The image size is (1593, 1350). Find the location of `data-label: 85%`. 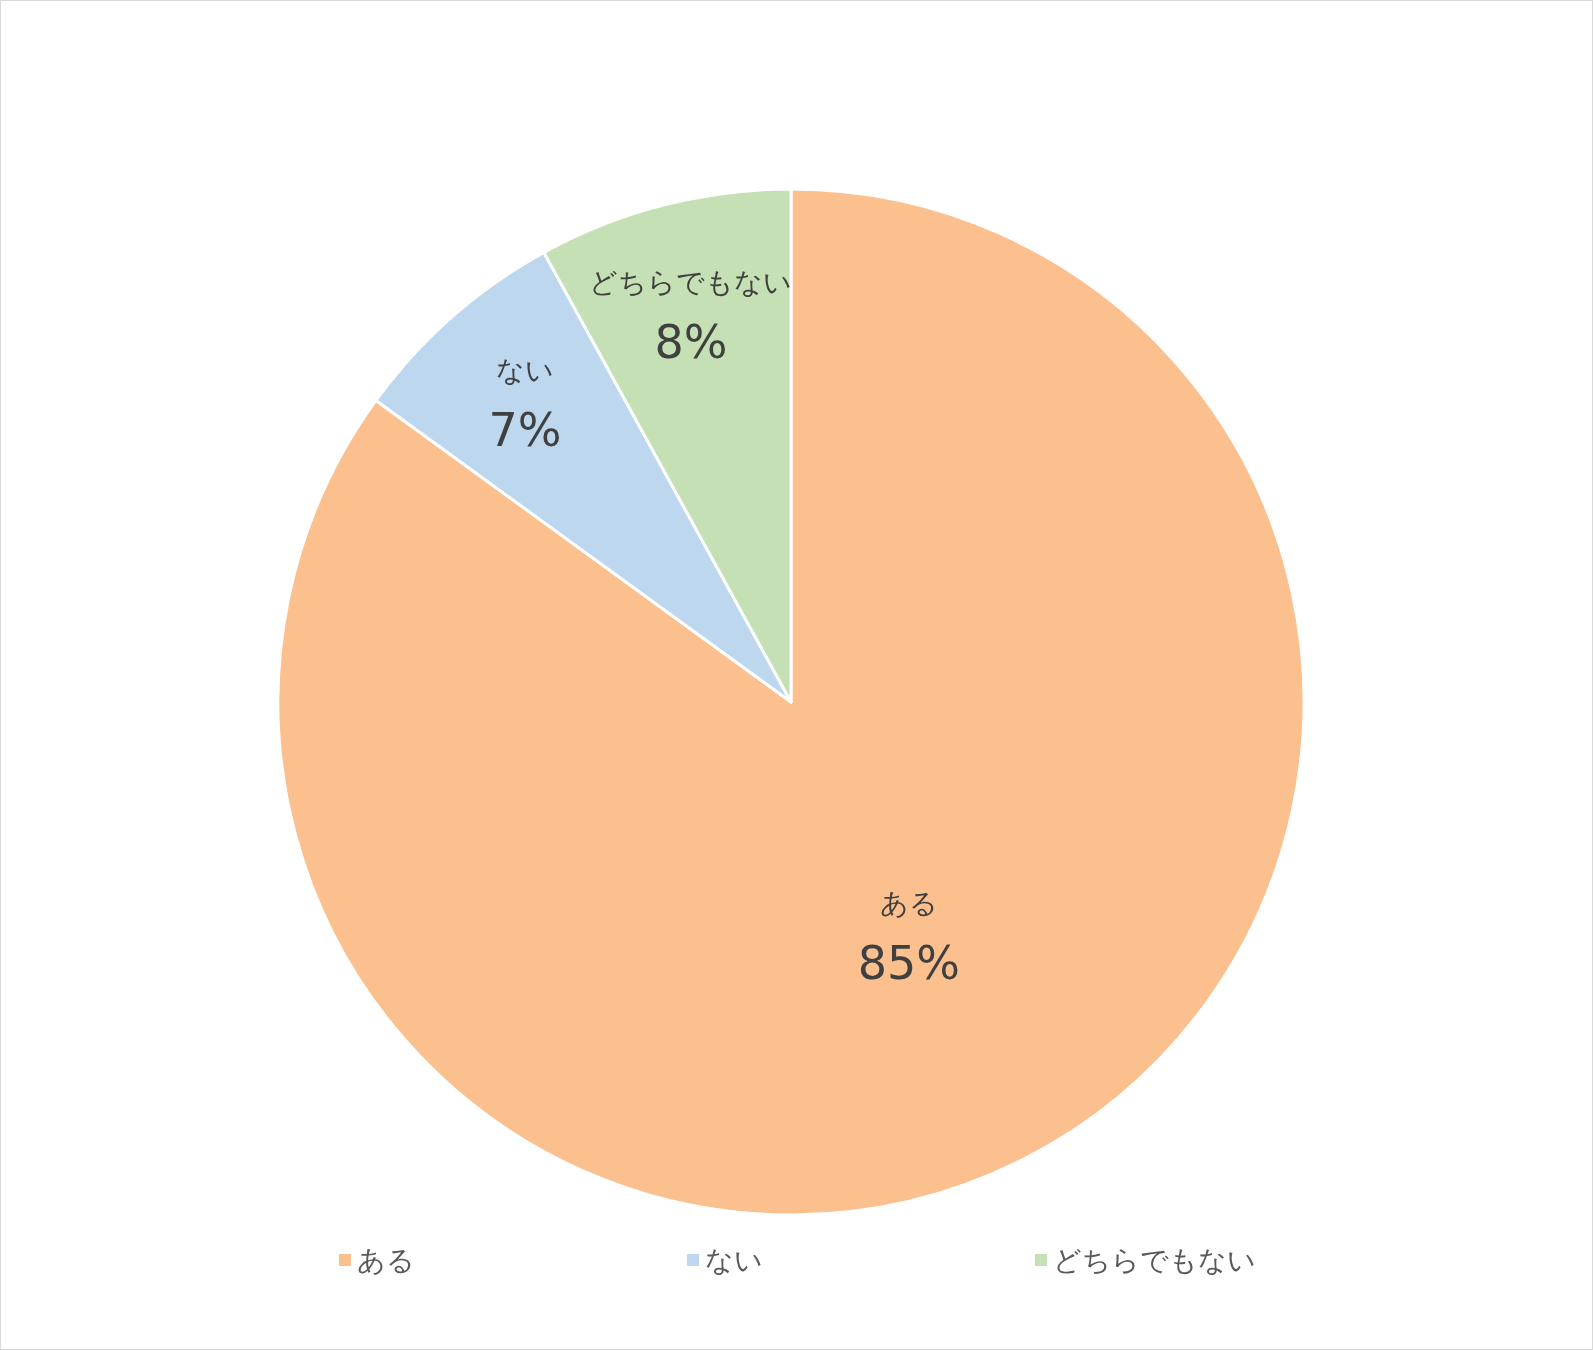

data-label: 85% is located at coordinates (908, 963).